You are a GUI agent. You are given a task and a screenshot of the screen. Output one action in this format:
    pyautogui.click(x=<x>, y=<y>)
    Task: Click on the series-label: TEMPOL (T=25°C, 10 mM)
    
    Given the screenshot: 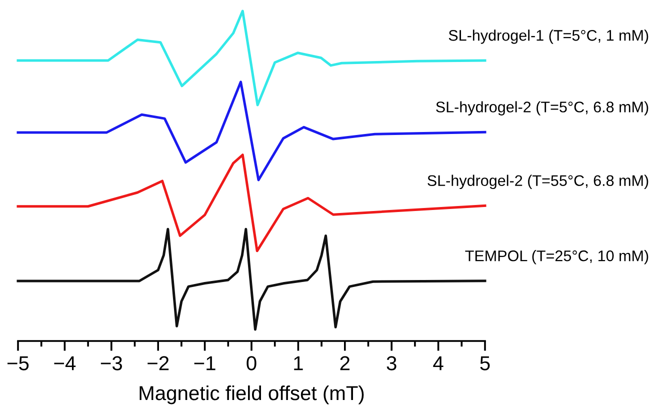 What is the action you would take?
    pyautogui.click(x=556, y=257)
    